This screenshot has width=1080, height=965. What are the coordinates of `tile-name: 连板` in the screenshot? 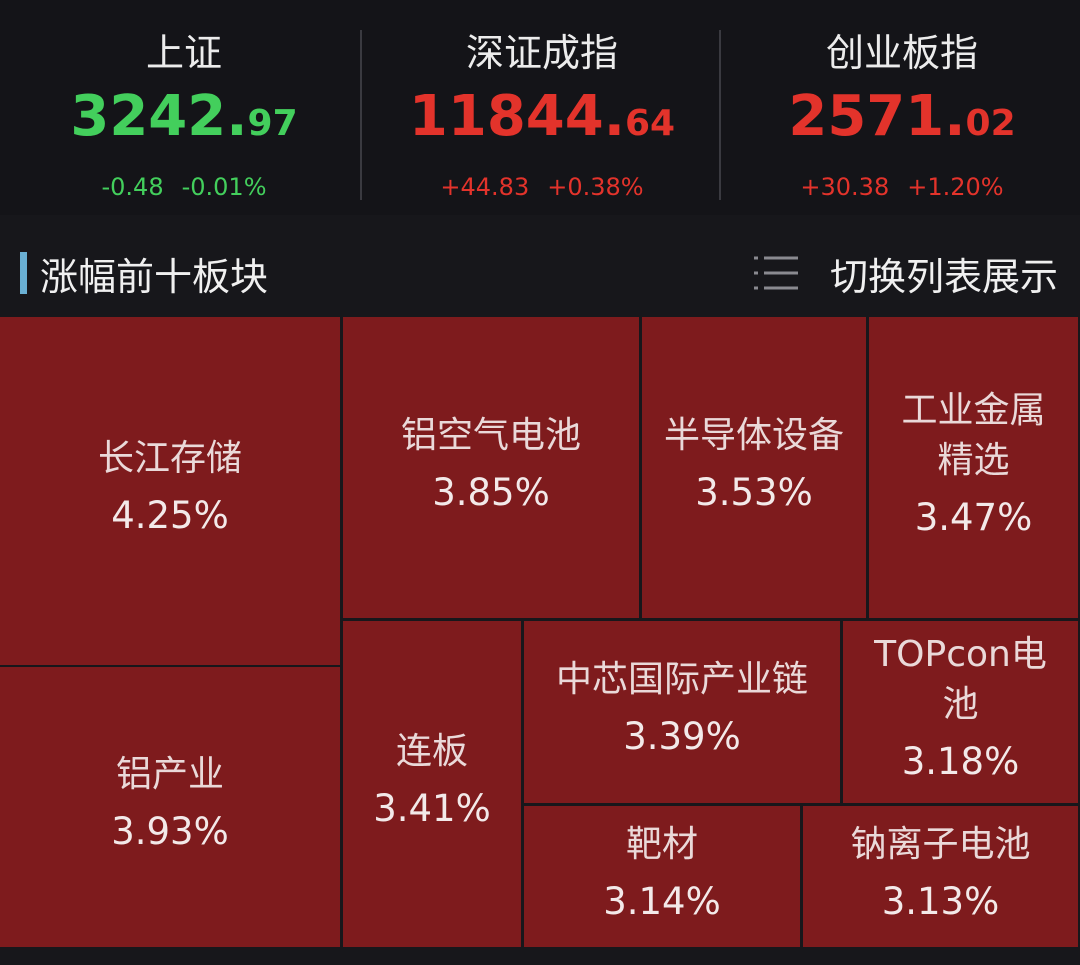 It's located at (431, 751).